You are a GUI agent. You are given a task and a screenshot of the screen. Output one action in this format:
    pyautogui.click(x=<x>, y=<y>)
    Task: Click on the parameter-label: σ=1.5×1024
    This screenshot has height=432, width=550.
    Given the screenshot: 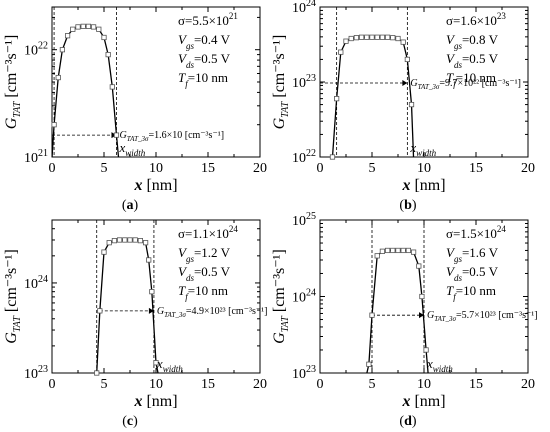 What is the action you would take?
    pyautogui.click(x=476, y=232)
    